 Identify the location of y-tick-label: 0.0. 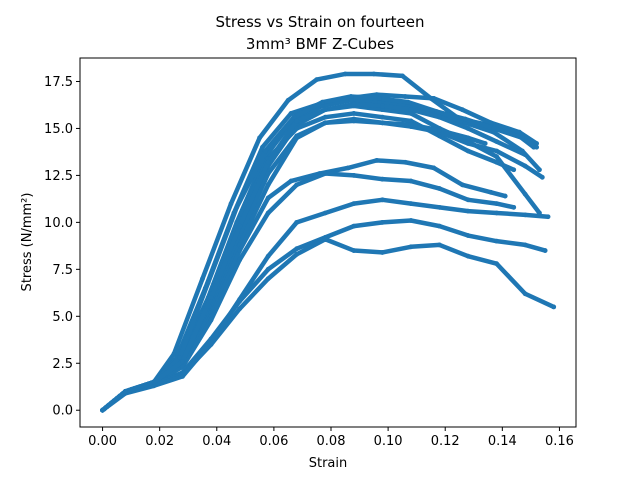
(62, 411).